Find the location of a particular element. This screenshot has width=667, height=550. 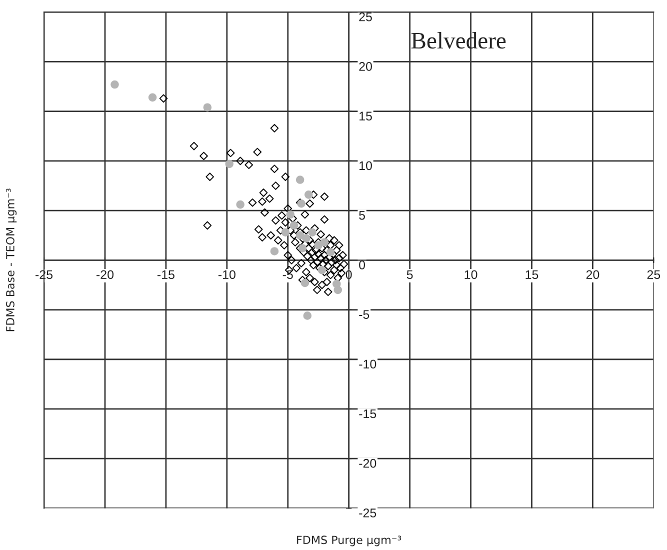

y-tick-label: -5 is located at coordinates (364, 314).